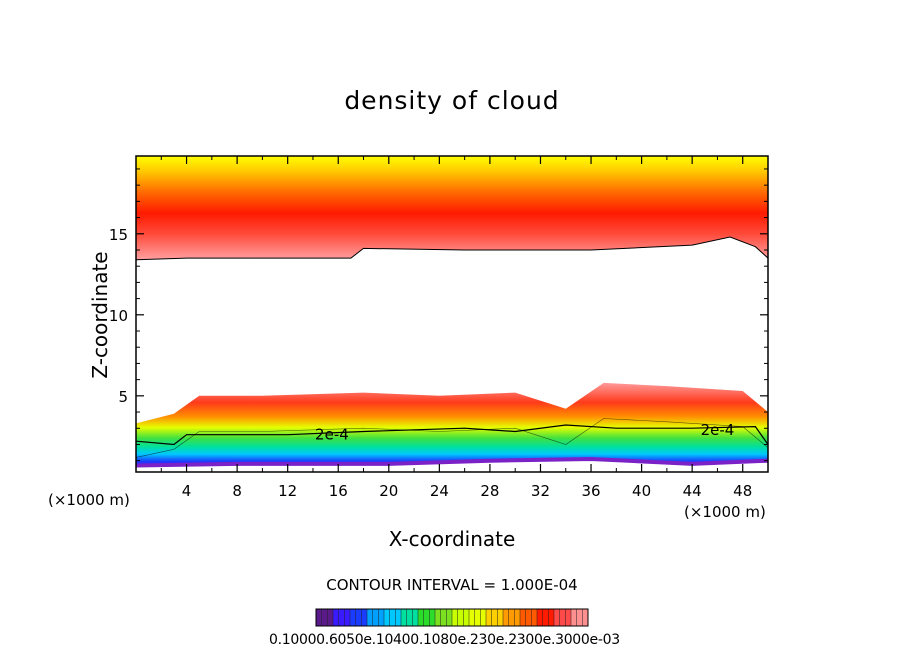 Image resolution: width=904 pixels, height=654 pixels. Describe the element at coordinates (641, 491) in the screenshot. I see `x-tick-label-40: 40` at that location.